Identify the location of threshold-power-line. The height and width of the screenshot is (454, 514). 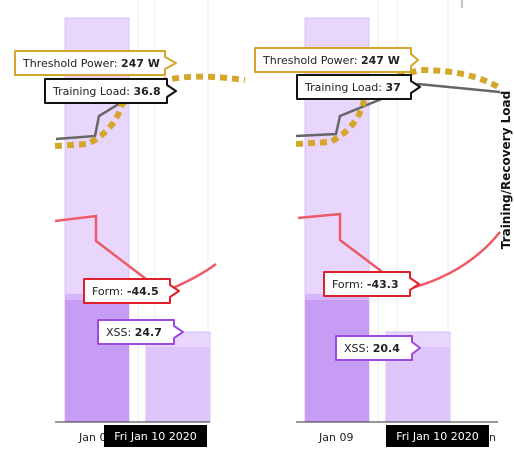
(398, 106).